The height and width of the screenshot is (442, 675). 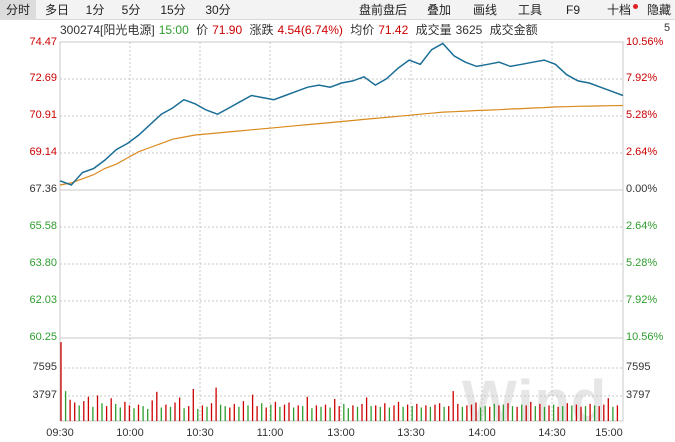 I want to click on tab-1min: 1分, so click(x=95, y=10).